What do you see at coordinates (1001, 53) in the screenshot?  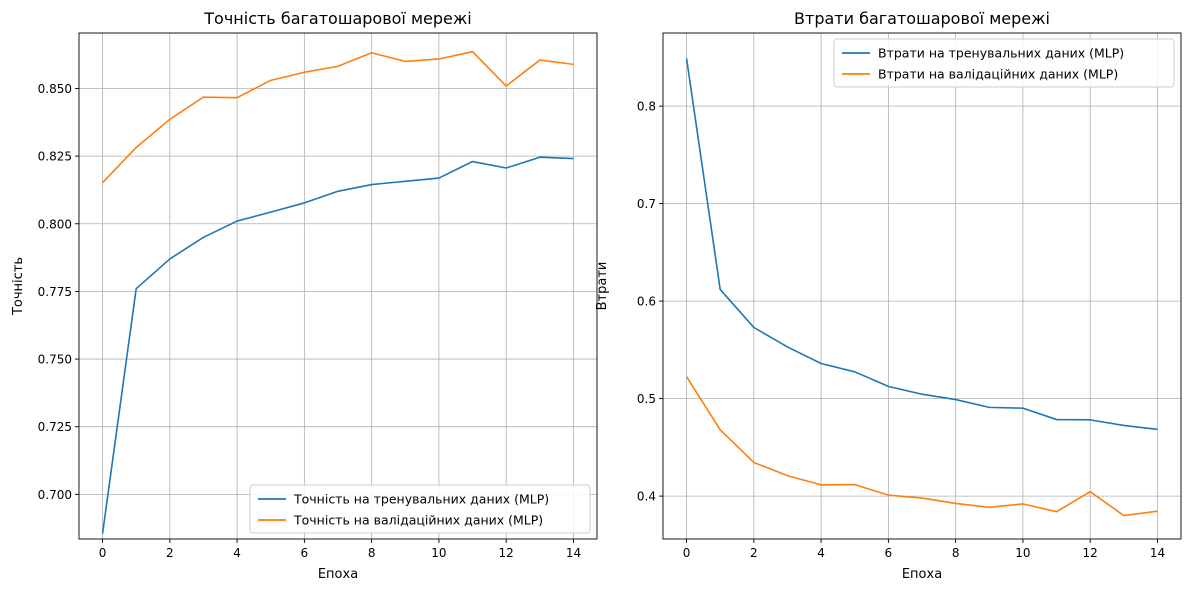 I see `legend-label: Втрати на тренувальних даних (MLP)` at bounding box center [1001, 53].